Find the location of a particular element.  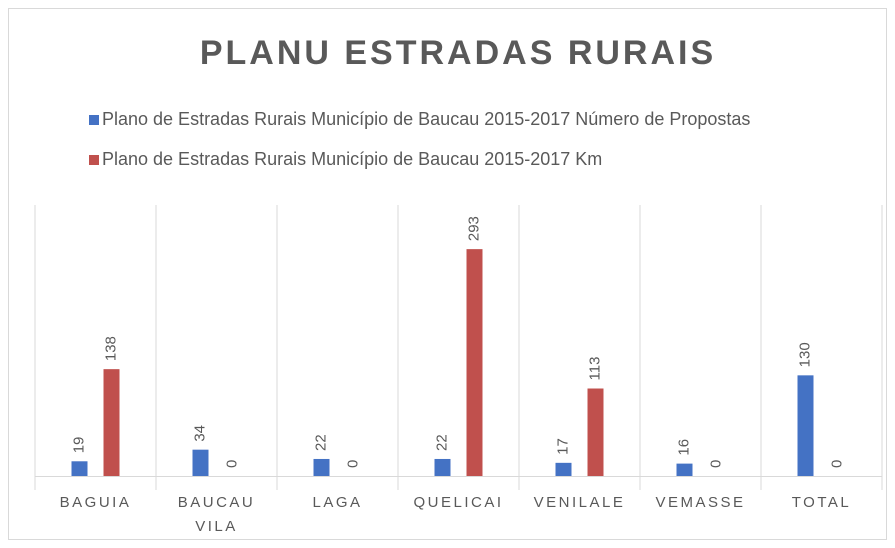

x-tick-label: VENILALE is located at coordinates (580, 502).